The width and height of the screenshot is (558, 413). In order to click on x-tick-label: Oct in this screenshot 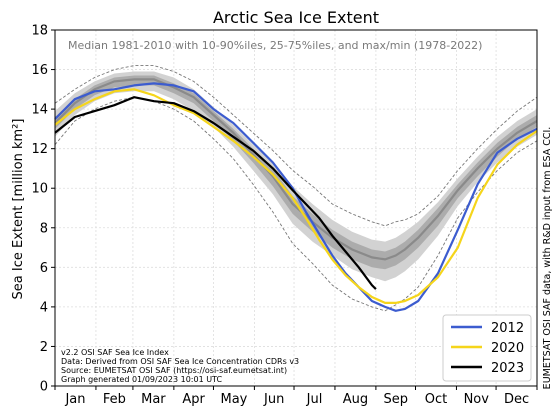, I will do `click(436, 399)`.